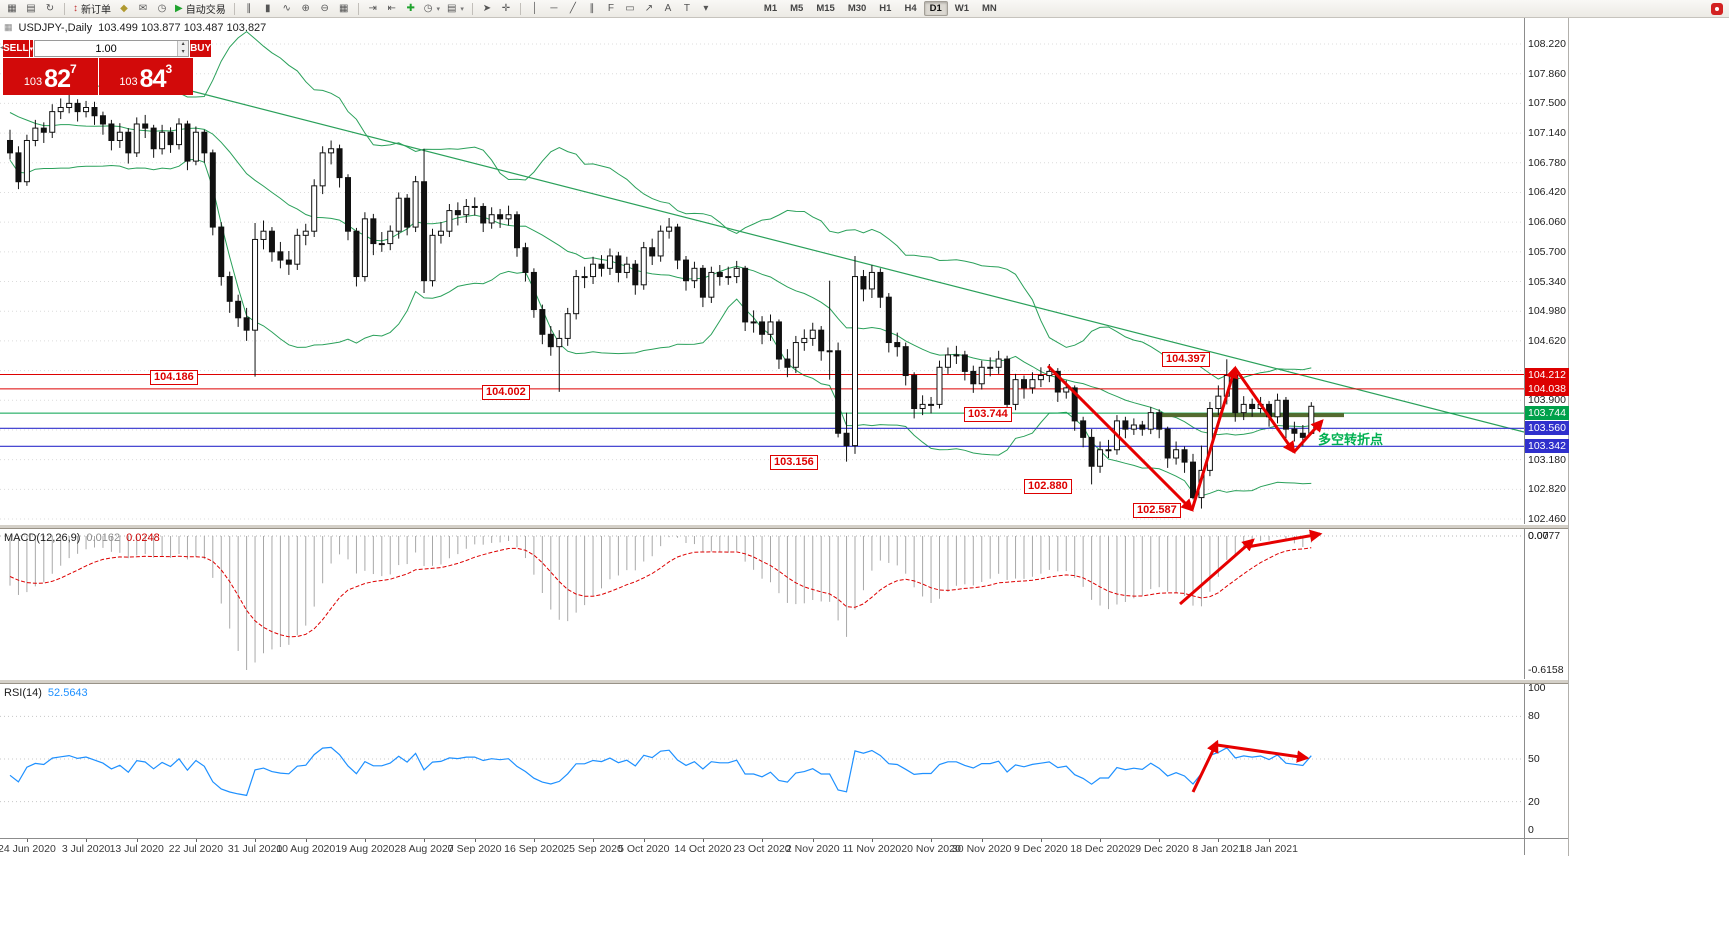 This screenshot has height=939, width=1729. I want to click on auto-scroll-button: ⇥, so click(373, 9).